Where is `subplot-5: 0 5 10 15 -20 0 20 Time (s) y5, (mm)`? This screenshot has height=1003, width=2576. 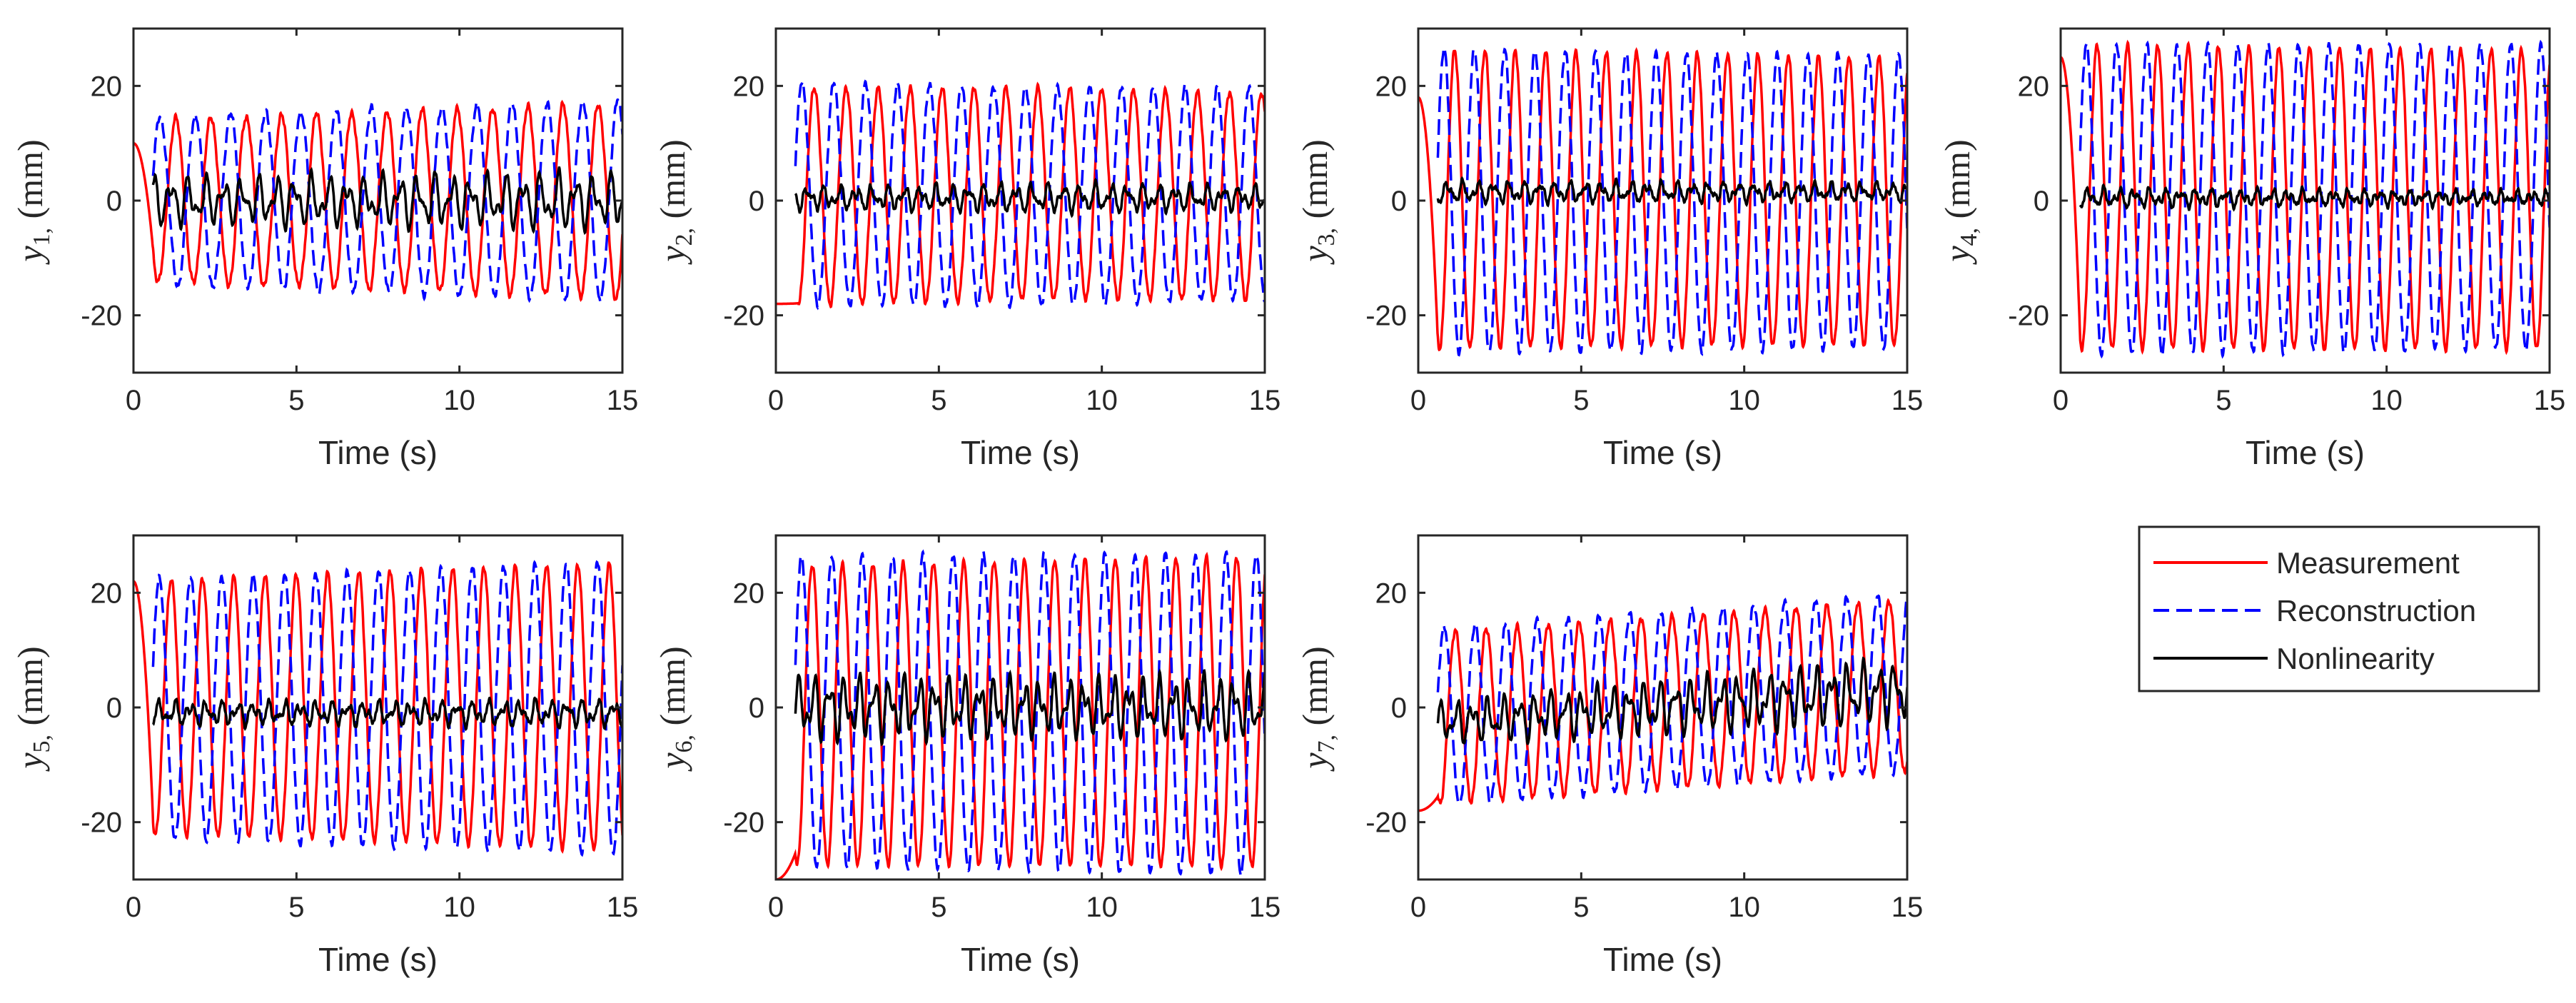 subplot-5: 0 5 10 15 -20 0 20 Time (s) y5, (mm) is located at coordinates (324, 756).